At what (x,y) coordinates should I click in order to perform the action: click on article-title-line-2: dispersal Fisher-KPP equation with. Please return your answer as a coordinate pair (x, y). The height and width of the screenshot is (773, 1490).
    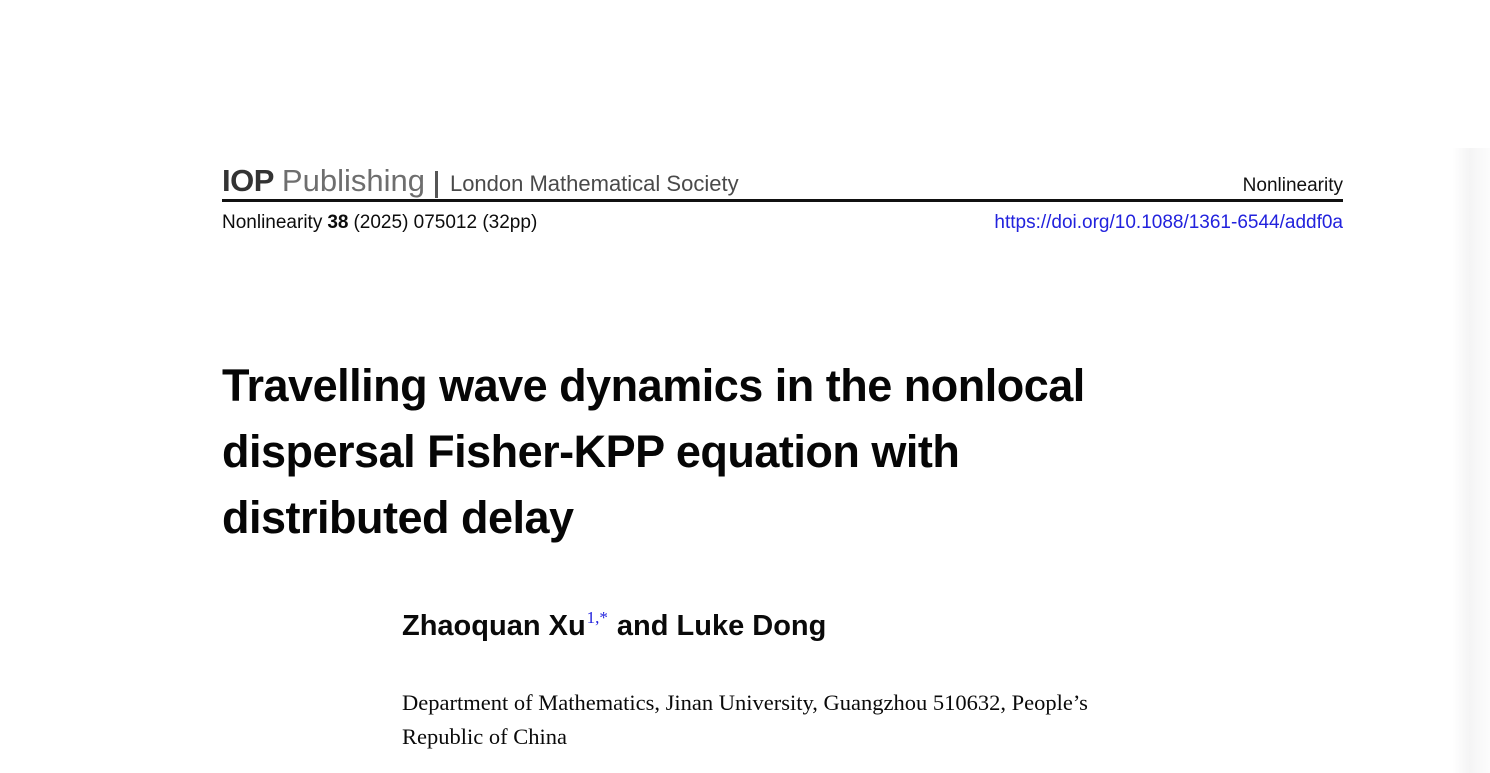
    Looking at the image, I should click on (591, 451).